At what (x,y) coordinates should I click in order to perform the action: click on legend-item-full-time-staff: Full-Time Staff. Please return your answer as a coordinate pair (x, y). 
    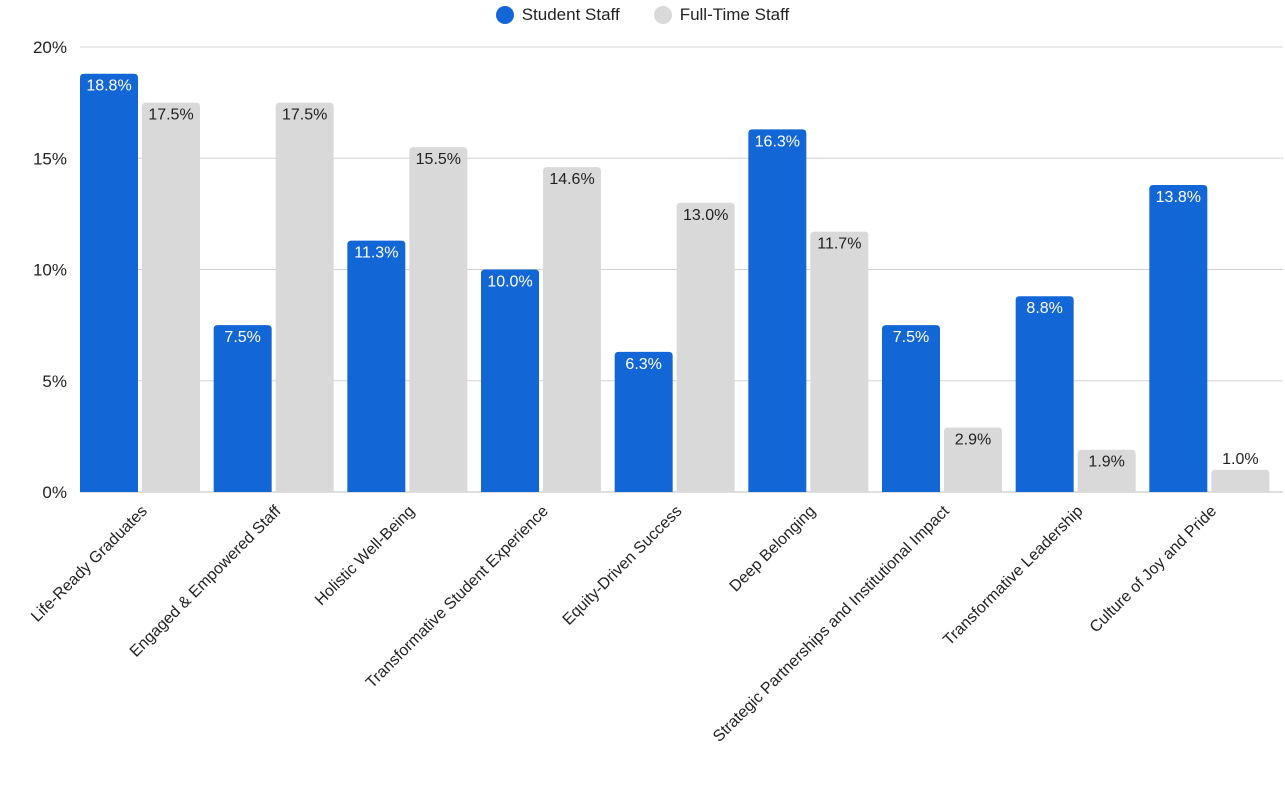
    Looking at the image, I should click on (721, 15).